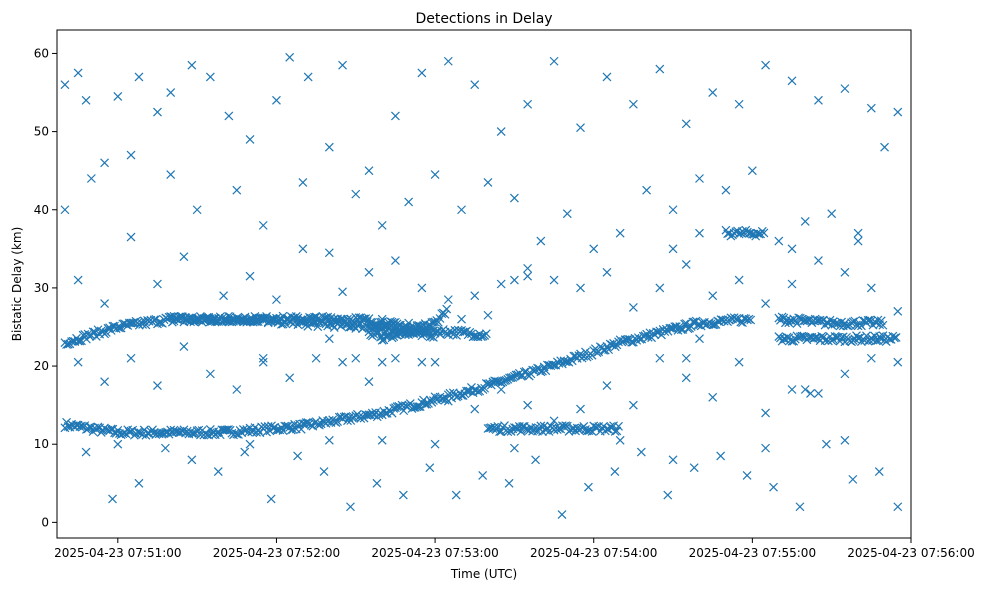 Image resolution: width=989 pixels, height=590 pixels. Describe the element at coordinates (17, 284) in the screenshot. I see `y-axis-label: Bistatic Delay (km)` at that location.